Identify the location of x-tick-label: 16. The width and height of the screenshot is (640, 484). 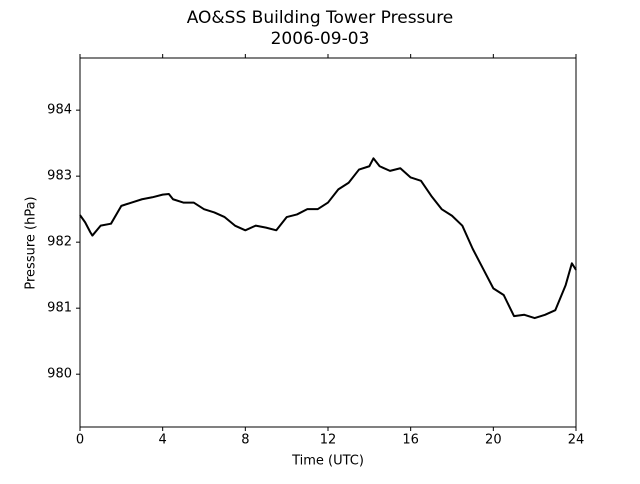
(410, 440).